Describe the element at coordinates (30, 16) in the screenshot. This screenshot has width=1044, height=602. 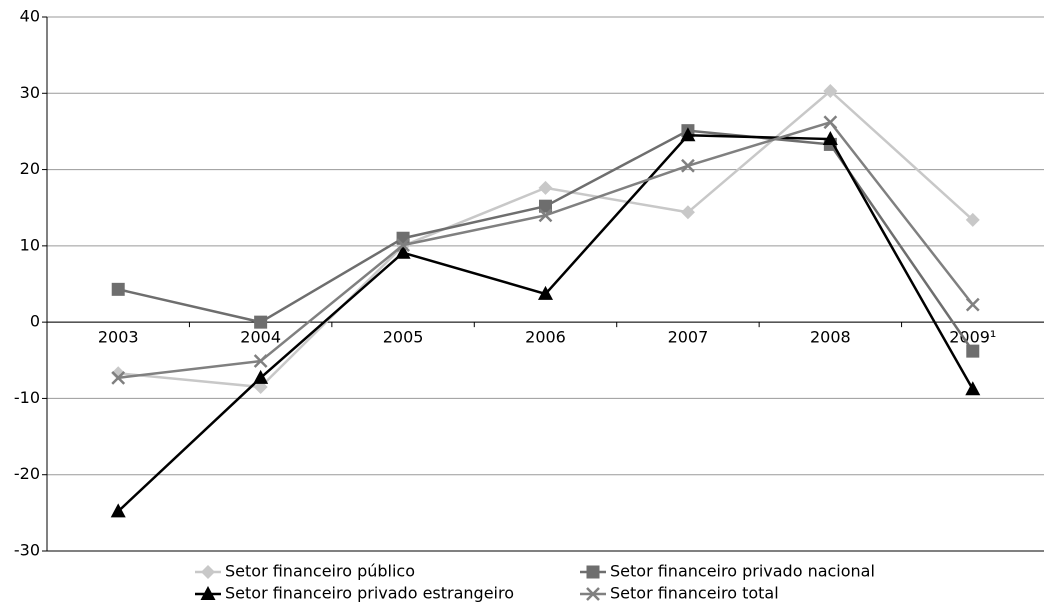
I see `y-tick-label: 40` at that location.